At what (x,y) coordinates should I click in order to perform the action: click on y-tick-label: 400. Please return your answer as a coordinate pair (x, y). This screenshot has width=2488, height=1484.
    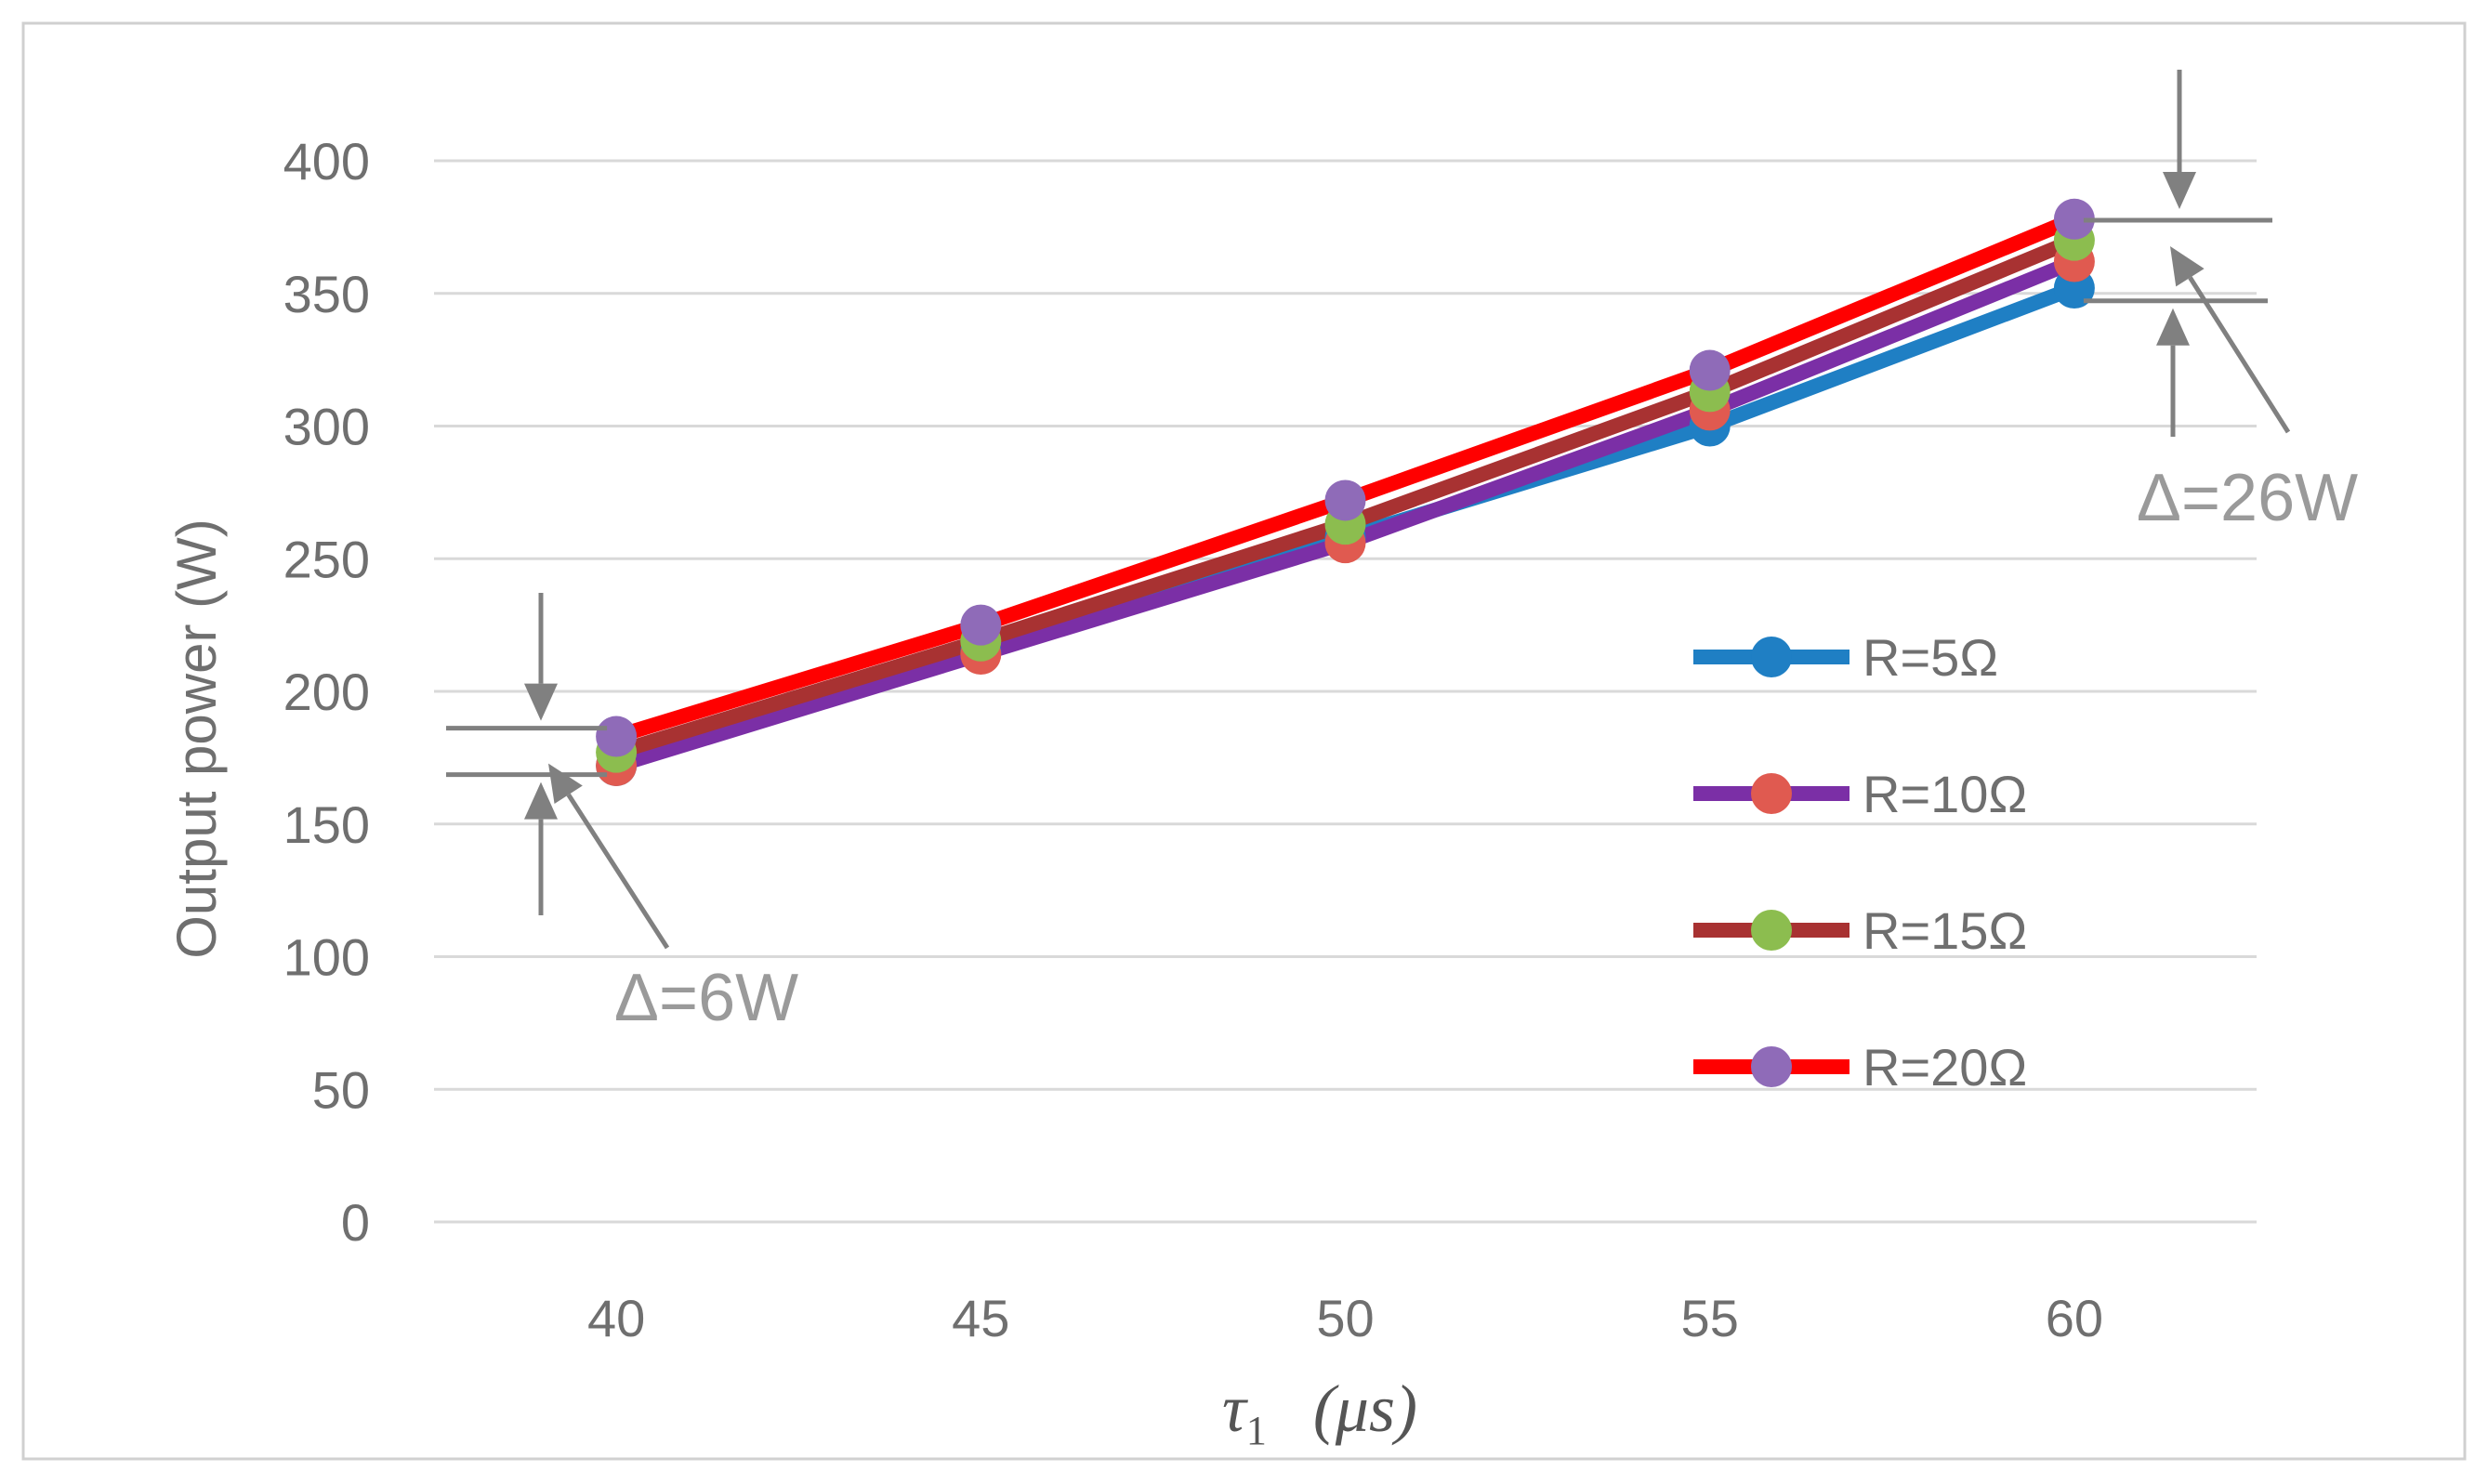
    Looking at the image, I should click on (326, 161).